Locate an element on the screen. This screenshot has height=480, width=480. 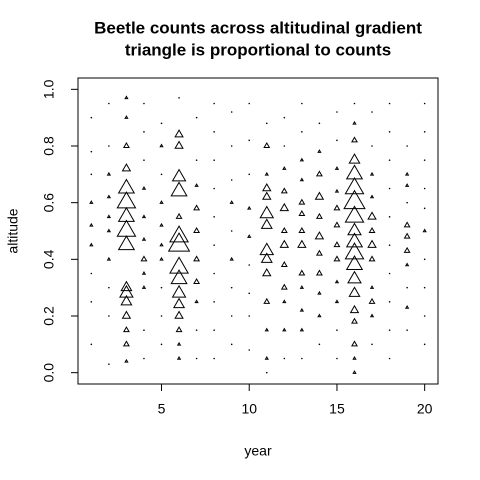
x-tick-label: 5 is located at coordinates (162, 409).